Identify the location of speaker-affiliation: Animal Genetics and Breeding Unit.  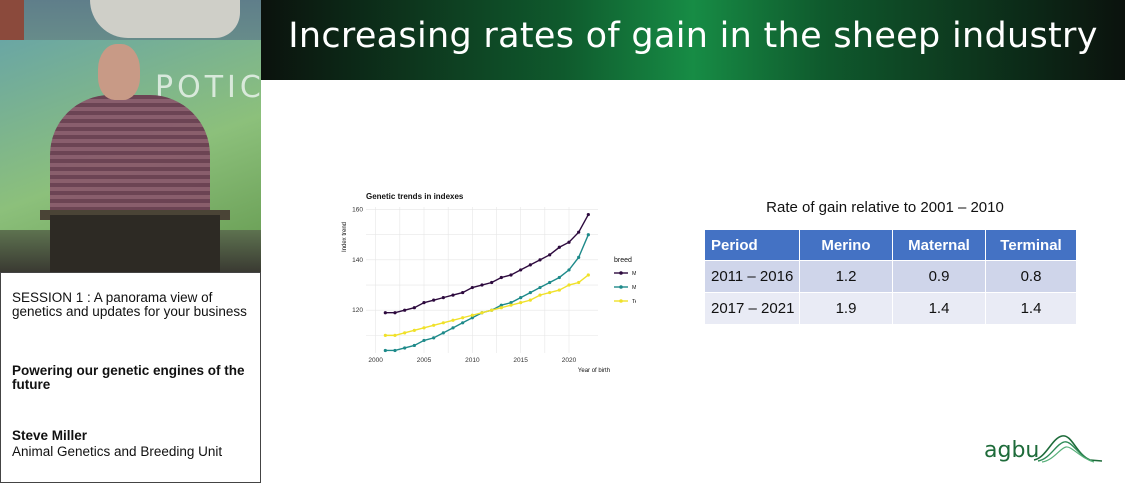
(117, 451).